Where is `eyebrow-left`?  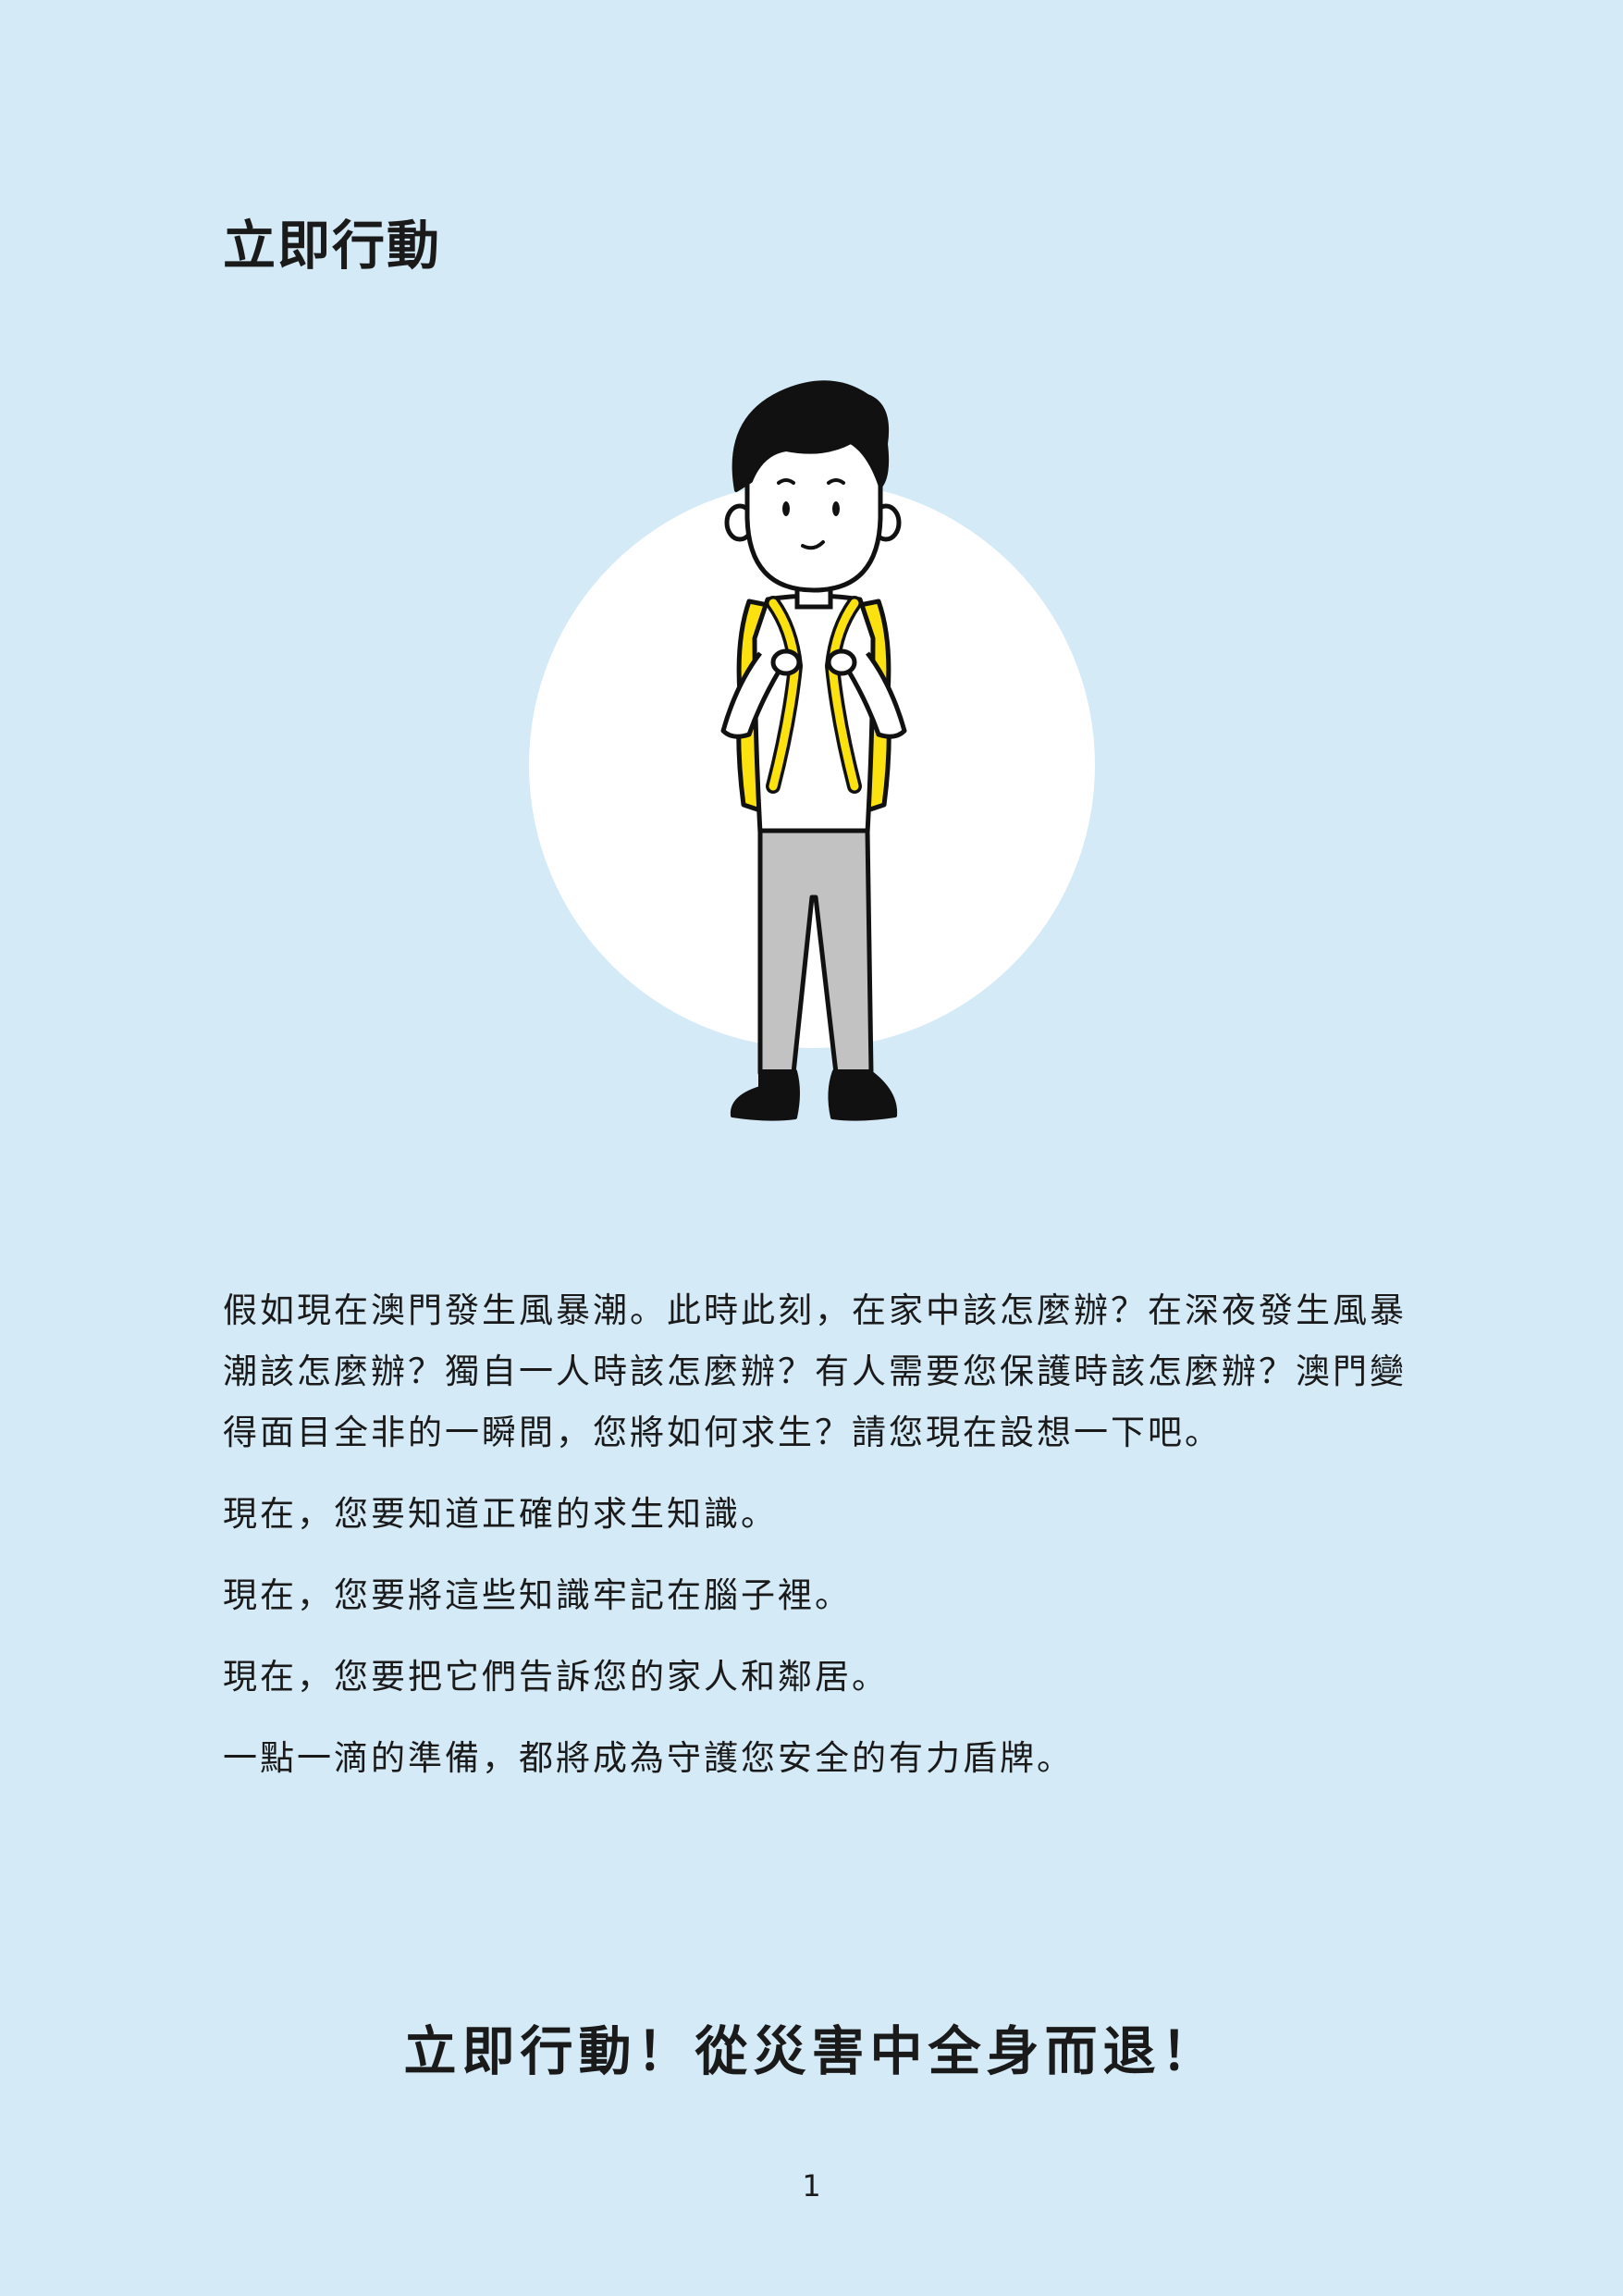 eyebrow-left is located at coordinates (786, 481).